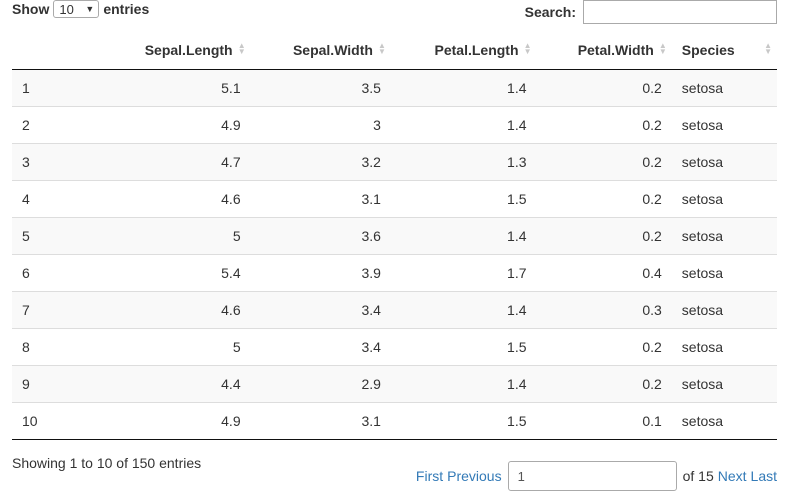 The height and width of the screenshot is (495, 785). I want to click on table-row: 4 4.6 3.1 1.5 0.2 setosa, so click(394, 198).